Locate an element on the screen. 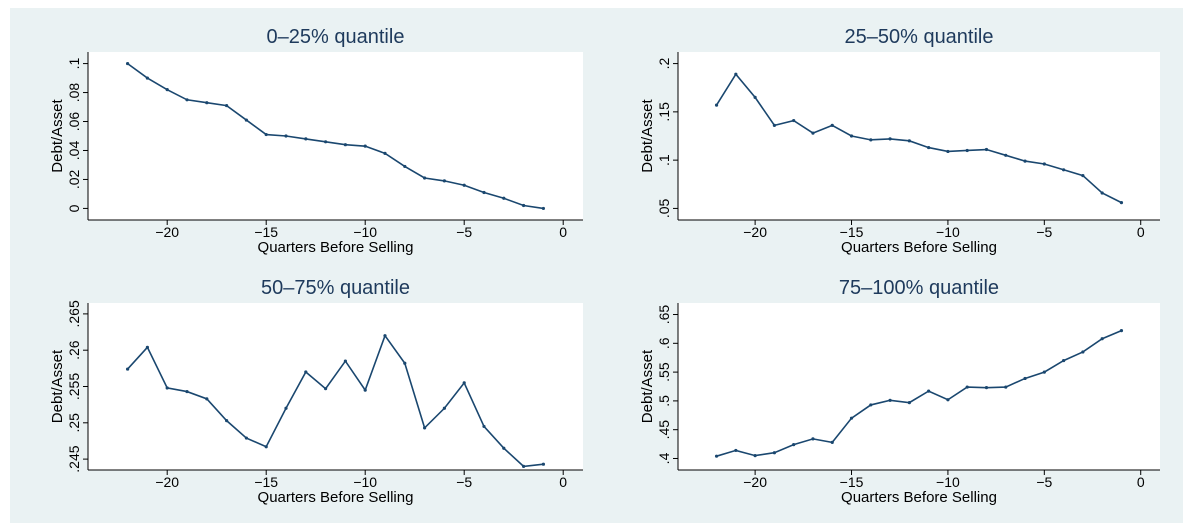 This screenshot has height=531, width=1193. y-tick-label: .6 is located at coordinates (664, 343).